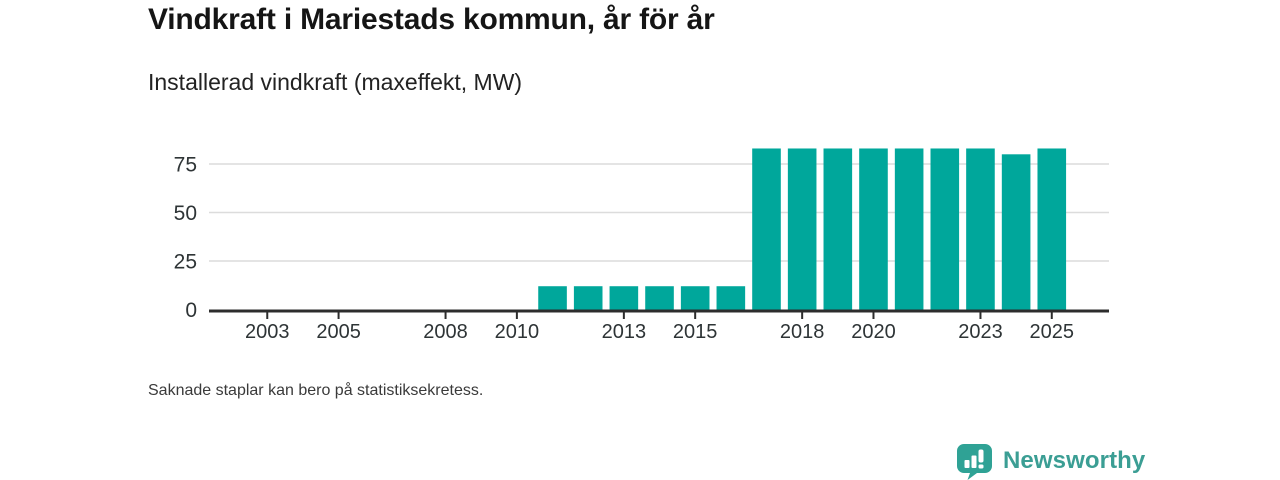  I want to click on chart-title: Vindkraft i Mariestads kommun, år för år, so click(431, 19).